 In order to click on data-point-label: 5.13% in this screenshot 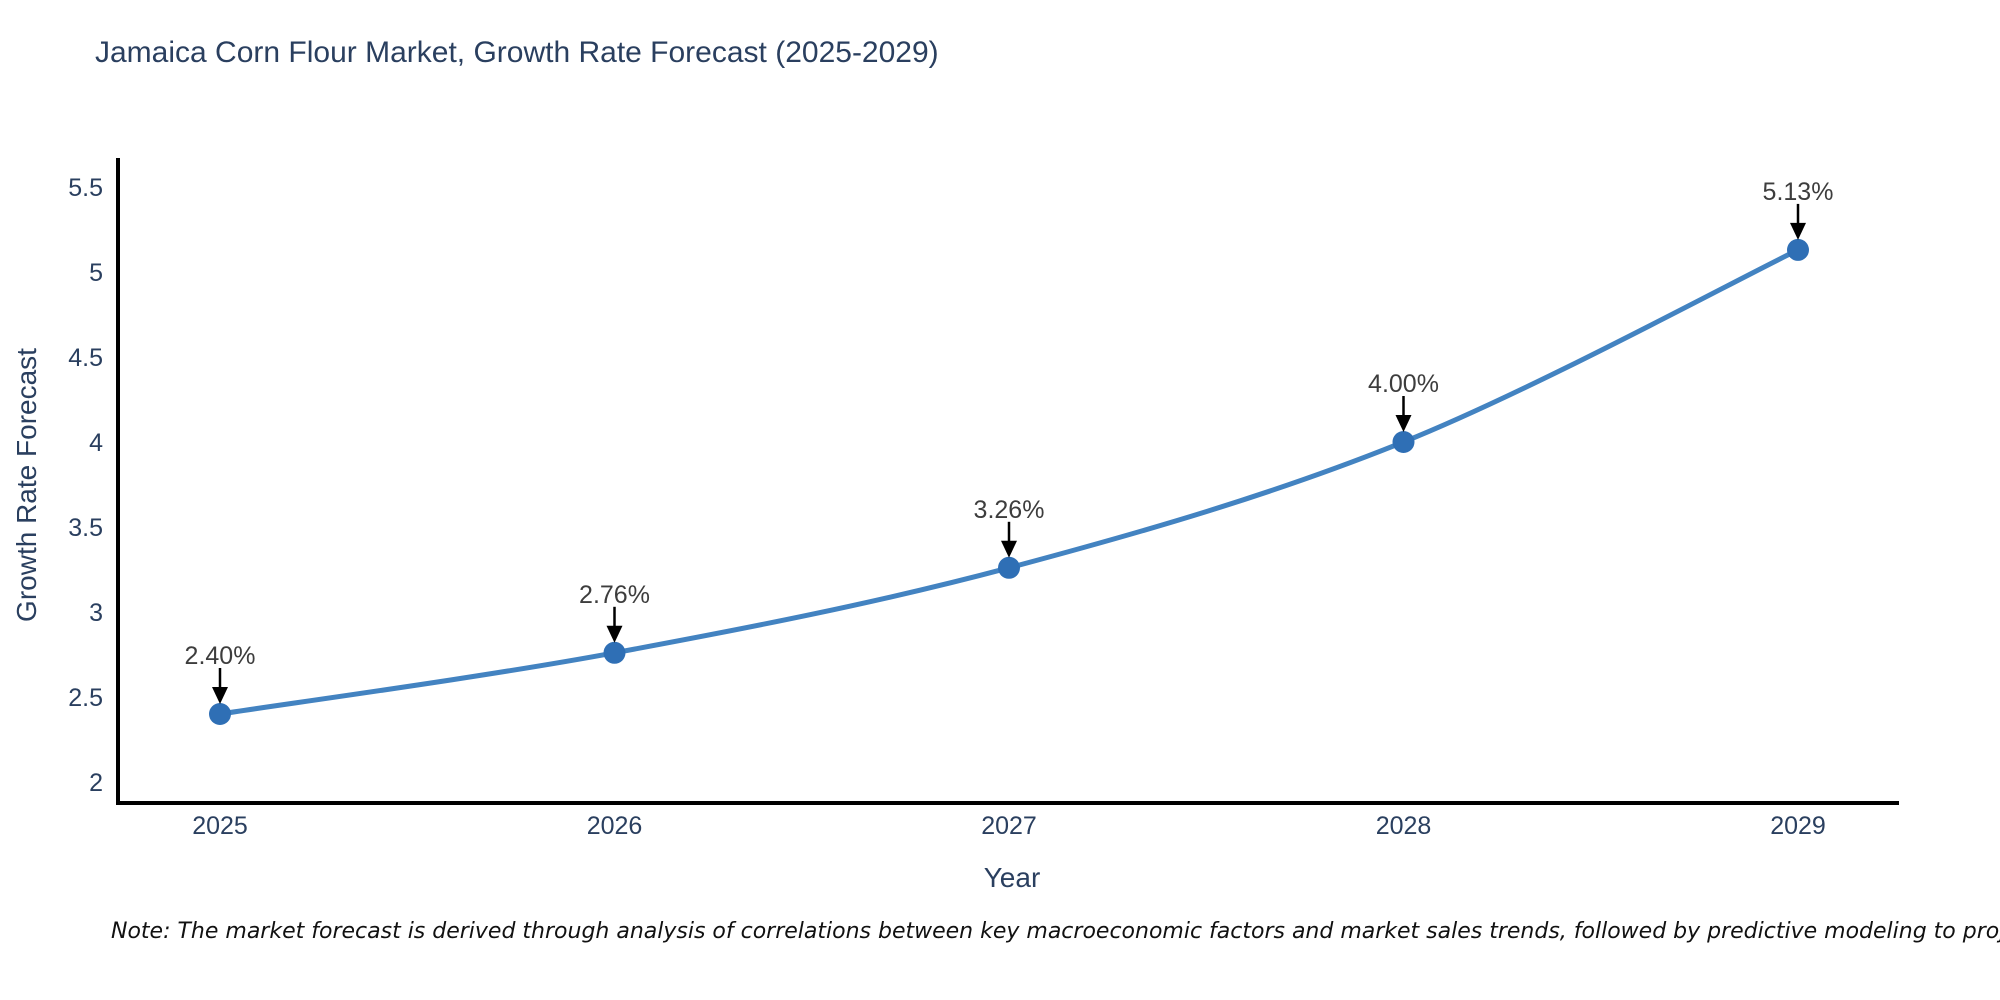, I will do `click(1798, 192)`.